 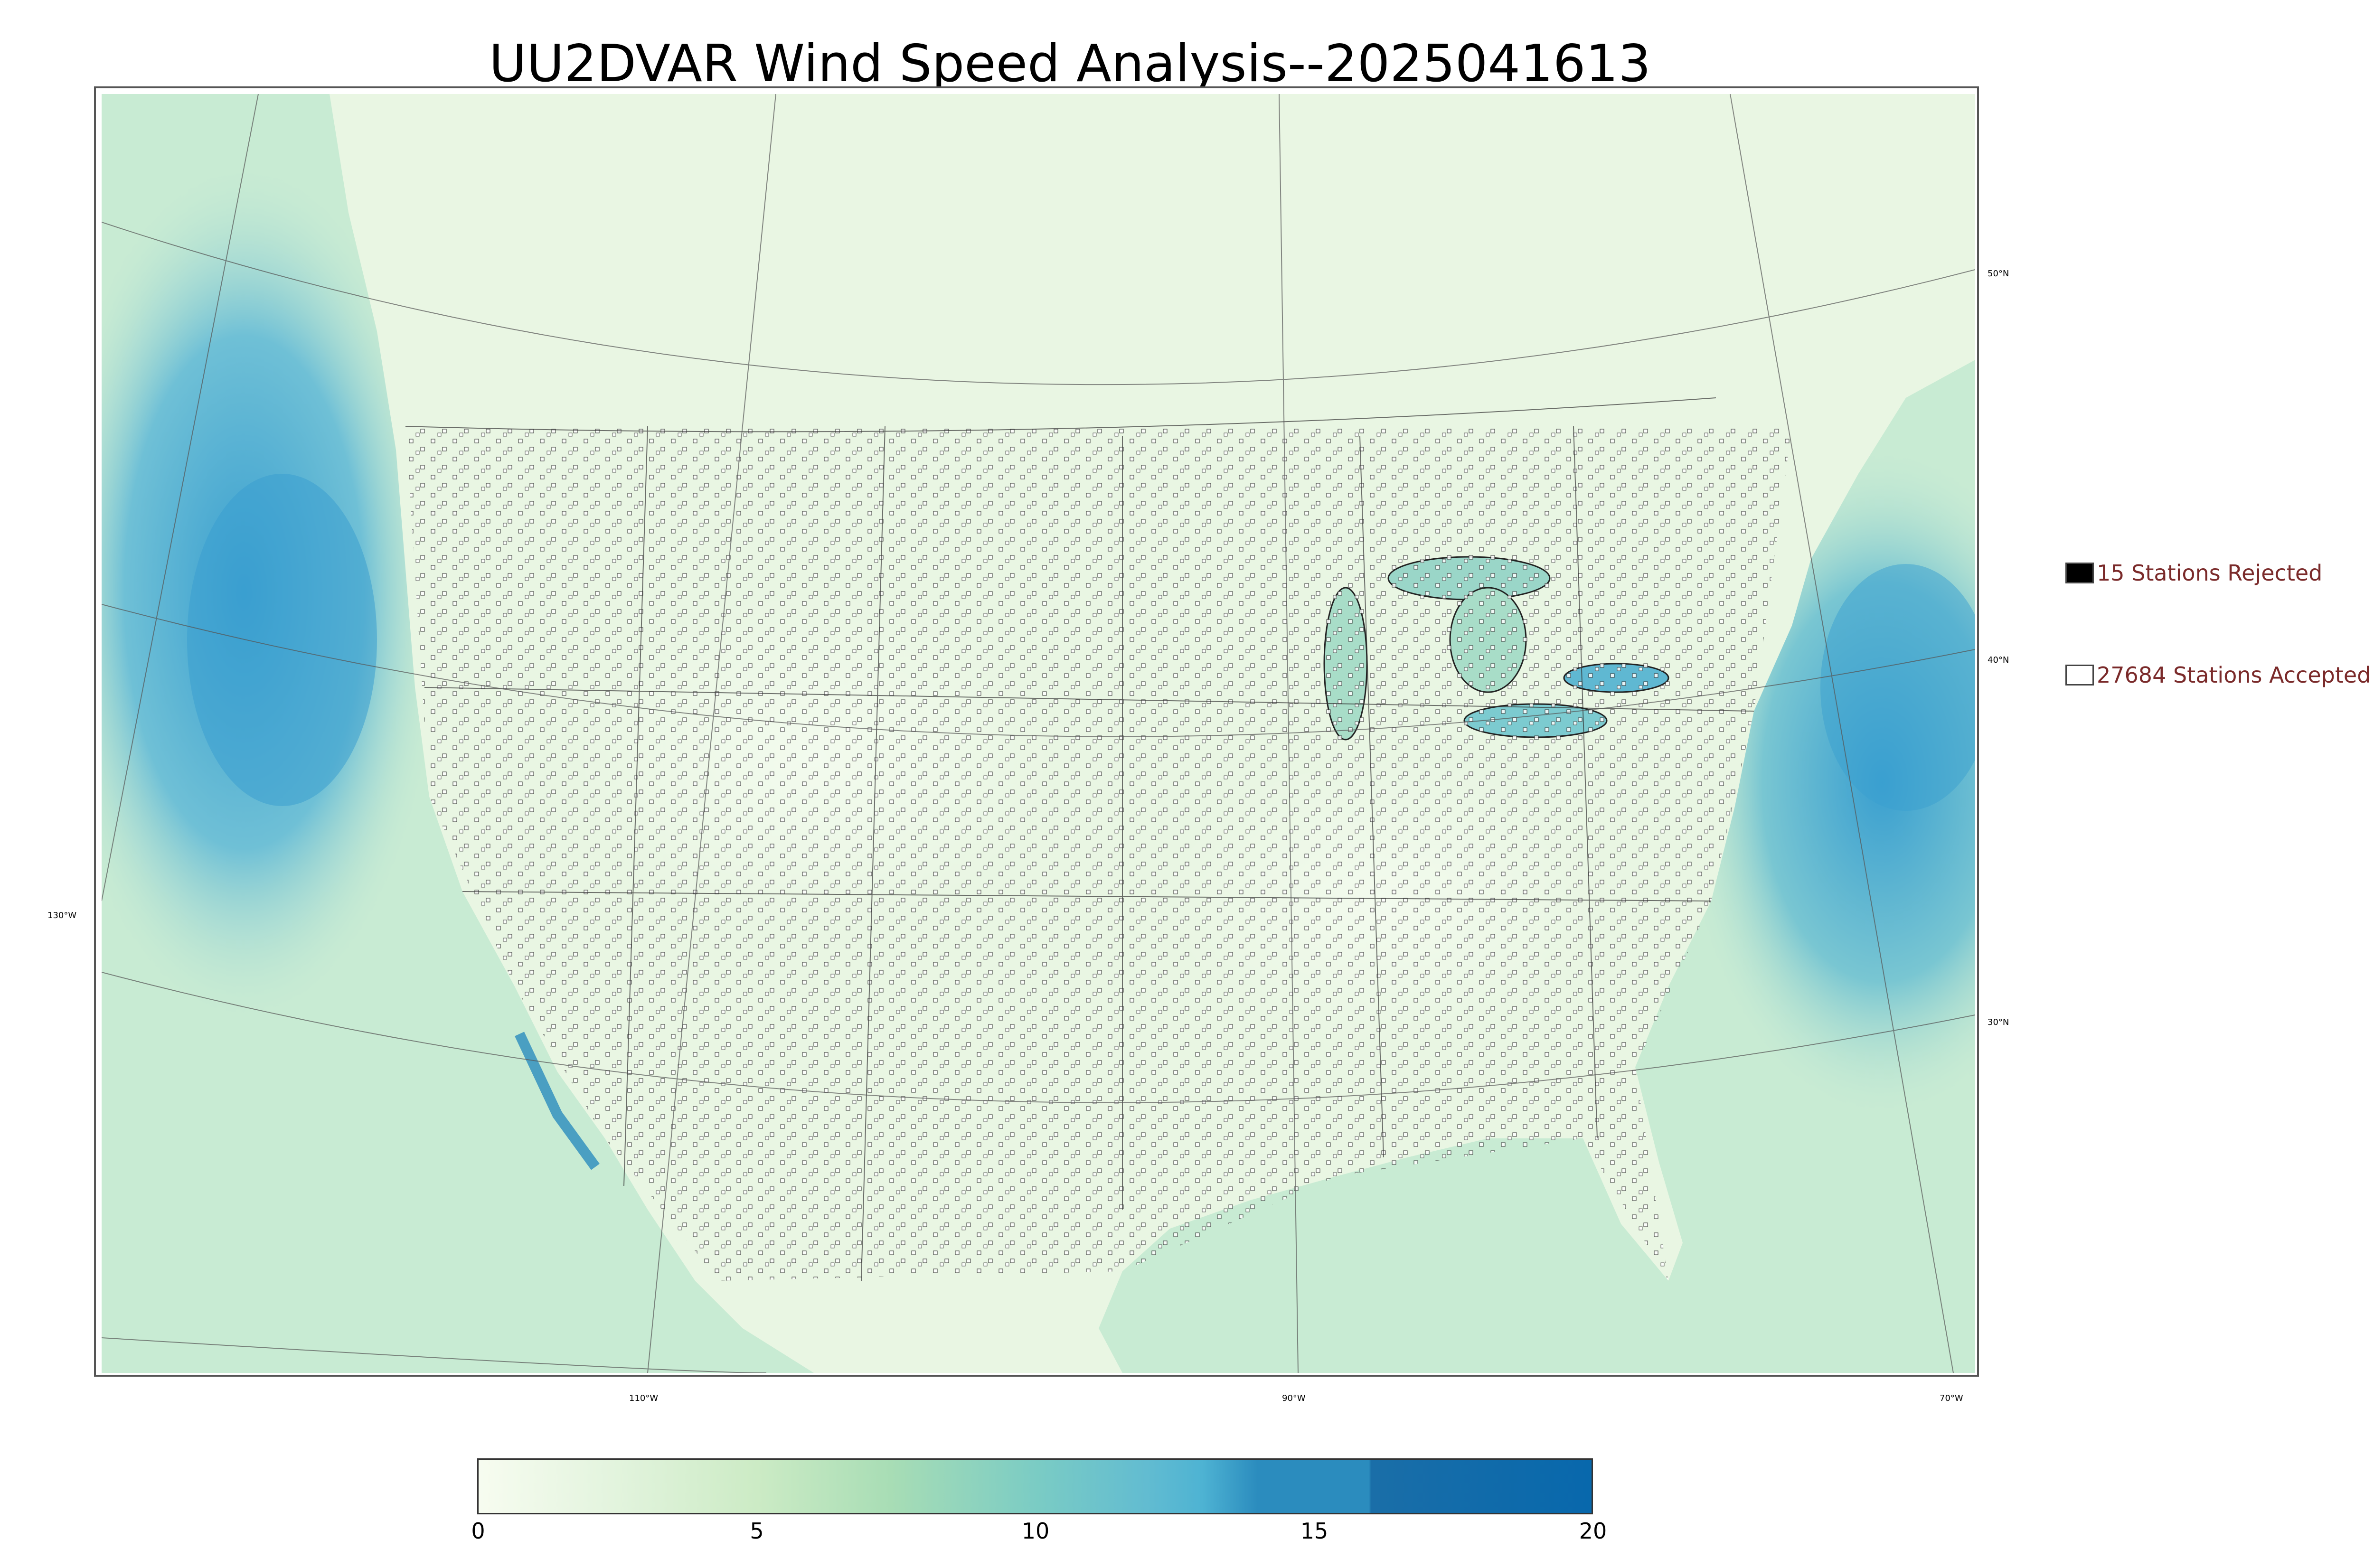 What do you see at coordinates (1998, 1022) in the screenshot?
I see `lat-label-30: 30°N` at bounding box center [1998, 1022].